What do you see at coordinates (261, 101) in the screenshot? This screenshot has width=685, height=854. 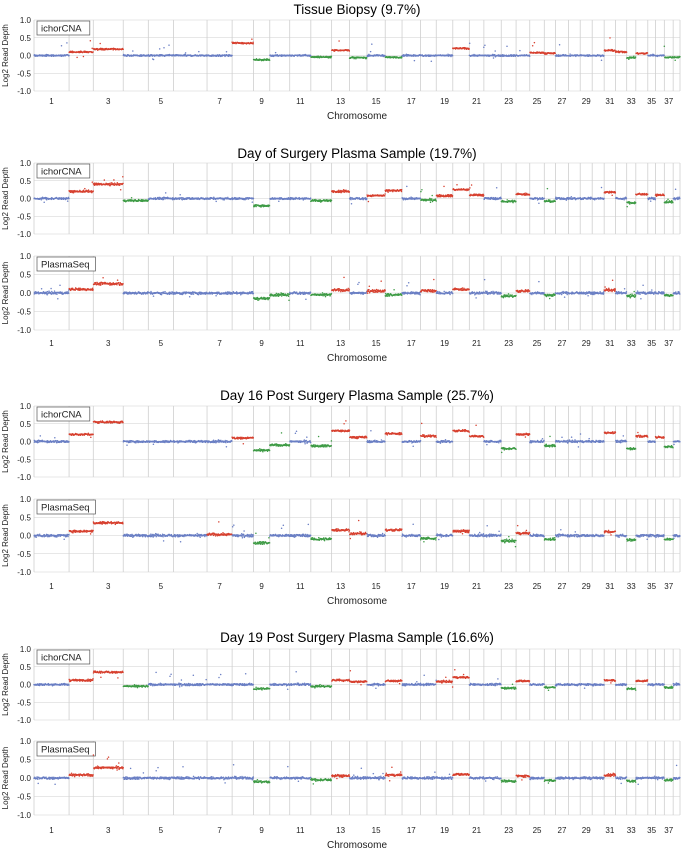 I see `x-tick-label: 9` at bounding box center [261, 101].